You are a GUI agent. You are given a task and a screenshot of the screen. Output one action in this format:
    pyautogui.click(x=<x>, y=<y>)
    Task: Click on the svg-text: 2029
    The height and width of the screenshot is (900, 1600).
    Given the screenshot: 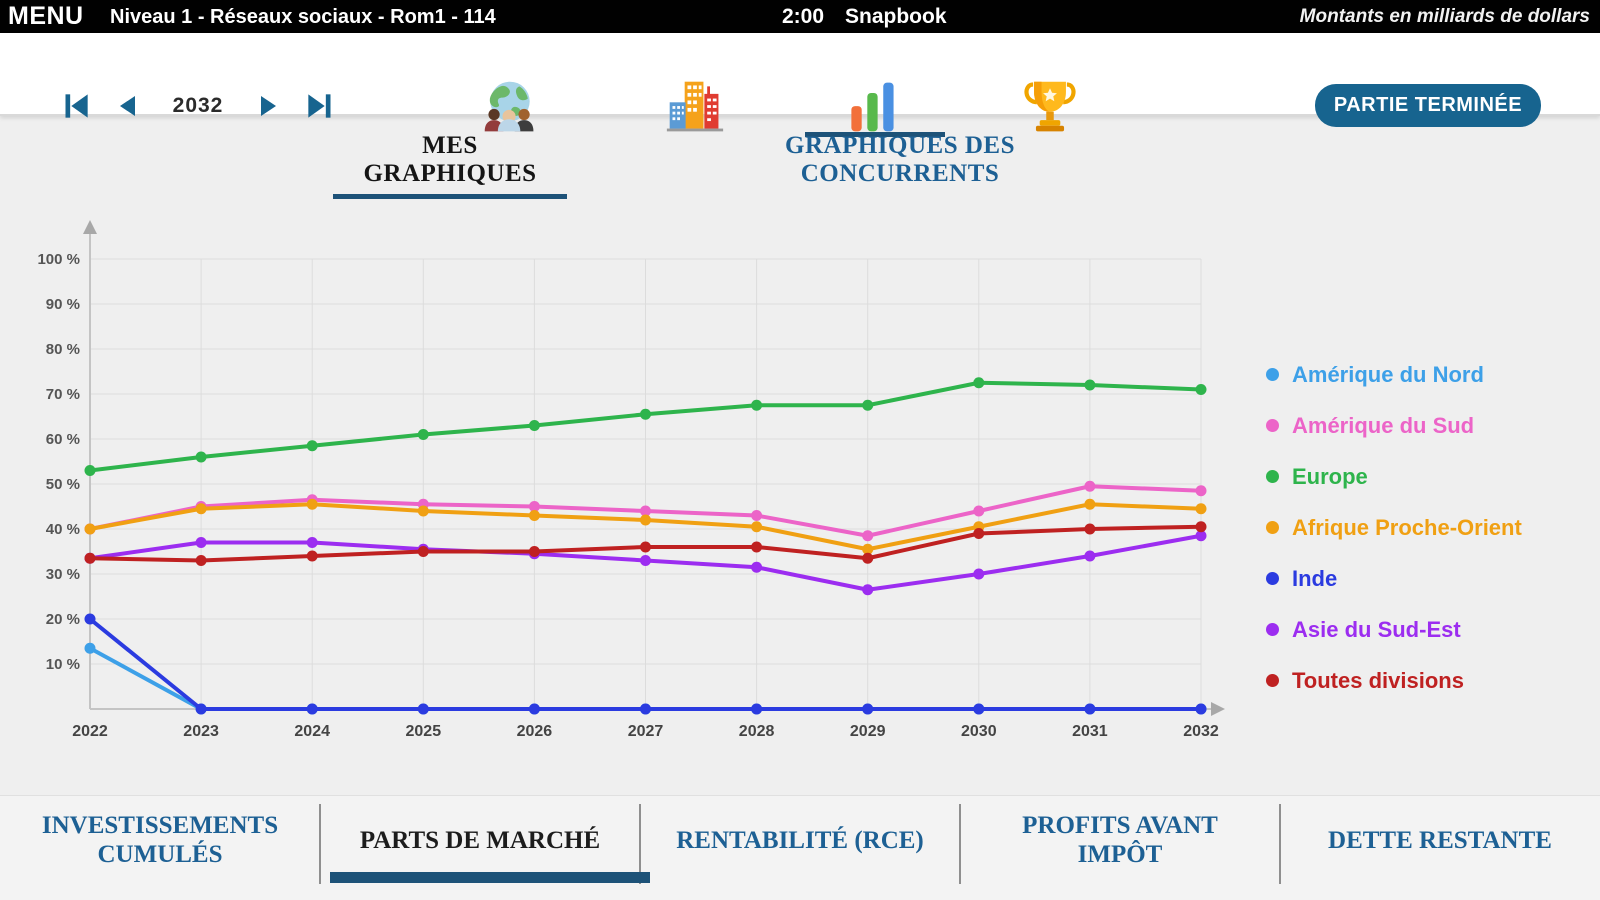 What is the action you would take?
    pyautogui.click(x=868, y=731)
    